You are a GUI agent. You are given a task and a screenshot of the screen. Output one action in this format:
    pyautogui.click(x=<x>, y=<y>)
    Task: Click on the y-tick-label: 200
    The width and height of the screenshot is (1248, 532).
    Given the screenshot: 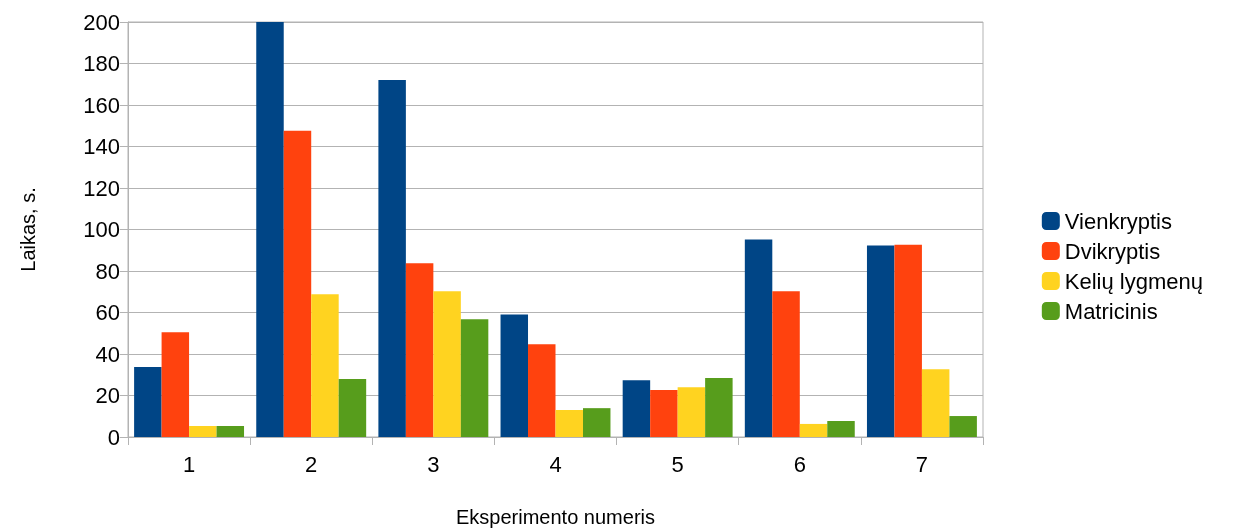 What is the action you would take?
    pyautogui.click(x=101, y=22)
    